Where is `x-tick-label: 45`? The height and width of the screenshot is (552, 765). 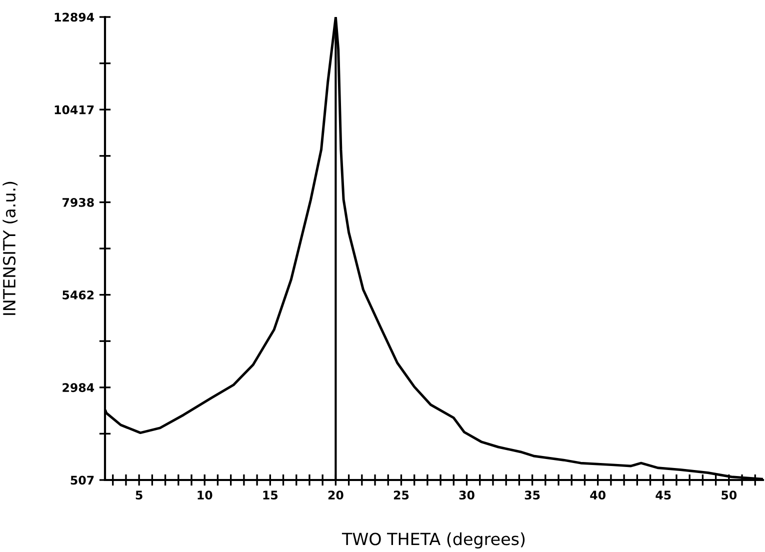
x-tick-label: 45 is located at coordinates (663, 495).